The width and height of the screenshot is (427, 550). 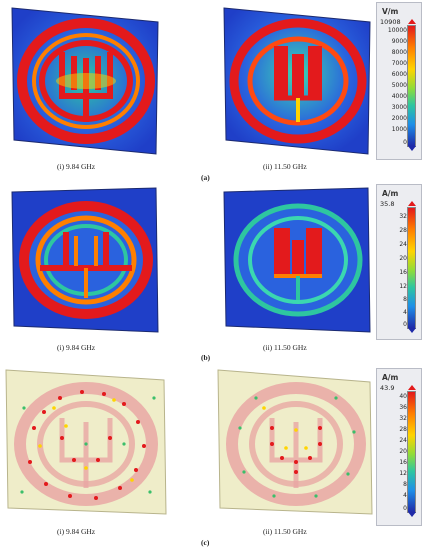 What do you see at coordinates (390, 22) in the screenshot?
I see `colorbar-a-max: 10908` at bounding box center [390, 22].